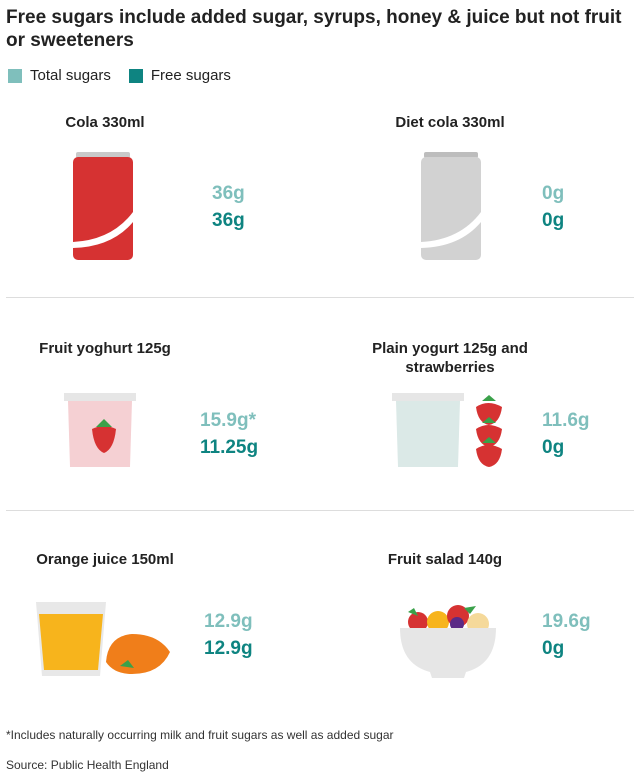 The image size is (640, 779). Describe the element at coordinates (105, 348) in the screenshot. I see `item-name: Fruit yoghurt 125g` at that location.